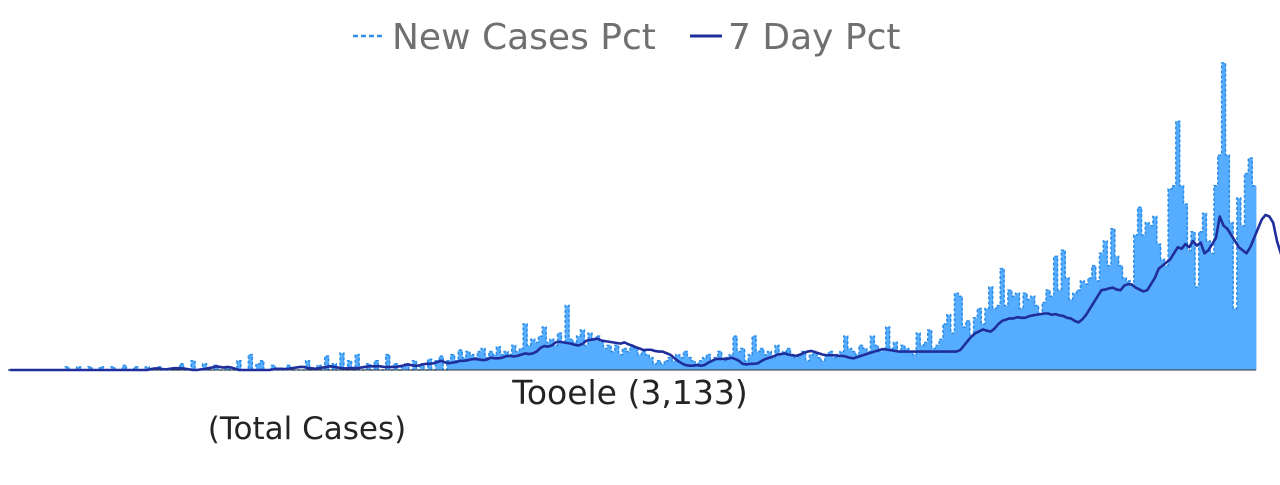 Image resolution: width=1280 pixels, height=485 pixels. I want to click on legend-label-new-cases-pct: New Cases Pct, so click(524, 37).